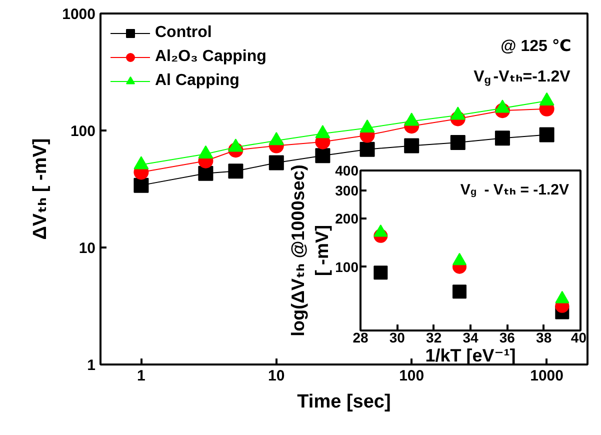  Describe the element at coordinates (507, 338) in the screenshot. I see `x-tick-label: 36` at that location.